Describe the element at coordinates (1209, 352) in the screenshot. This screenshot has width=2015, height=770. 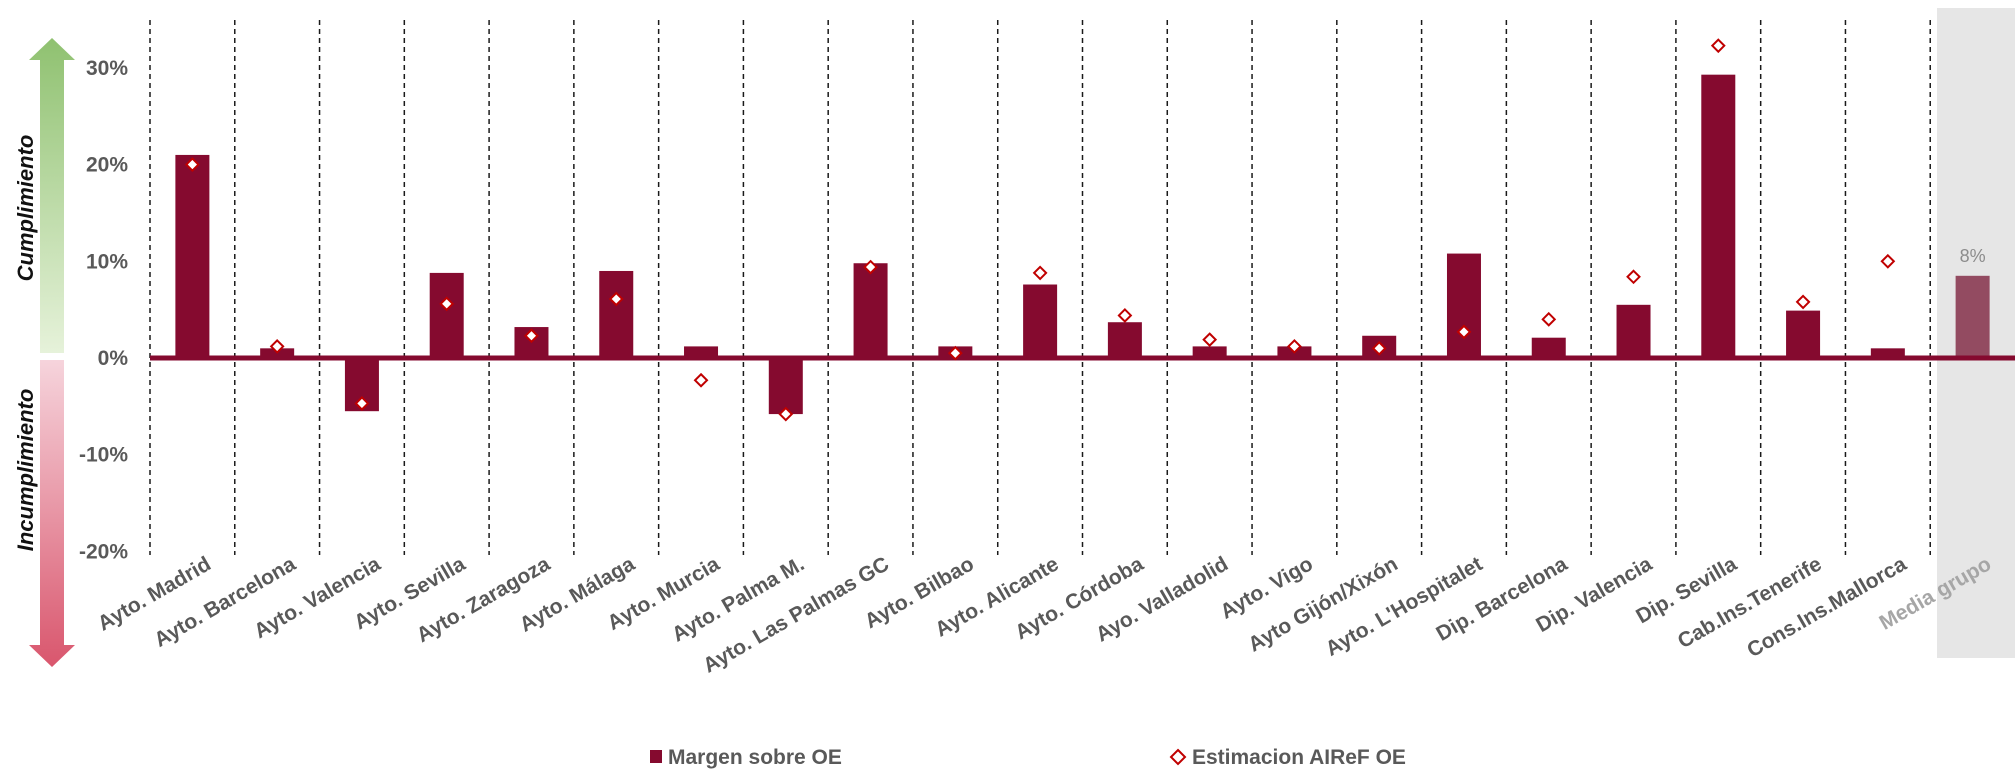
I see `bar-ayo-valladolid` at that location.